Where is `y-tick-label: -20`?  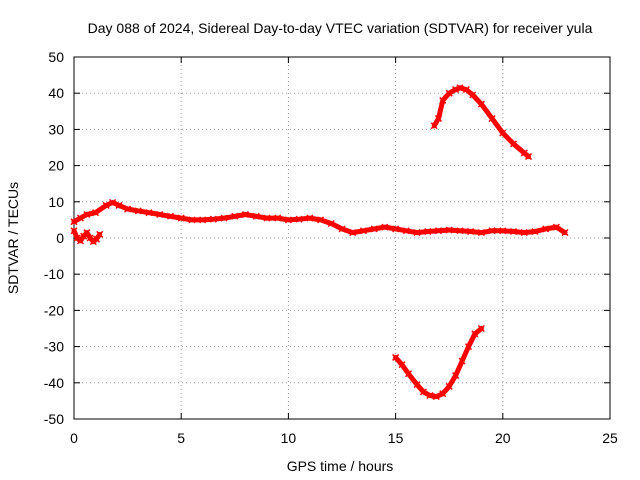 y-tick-label: -20 is located at coordinates (54, 310).